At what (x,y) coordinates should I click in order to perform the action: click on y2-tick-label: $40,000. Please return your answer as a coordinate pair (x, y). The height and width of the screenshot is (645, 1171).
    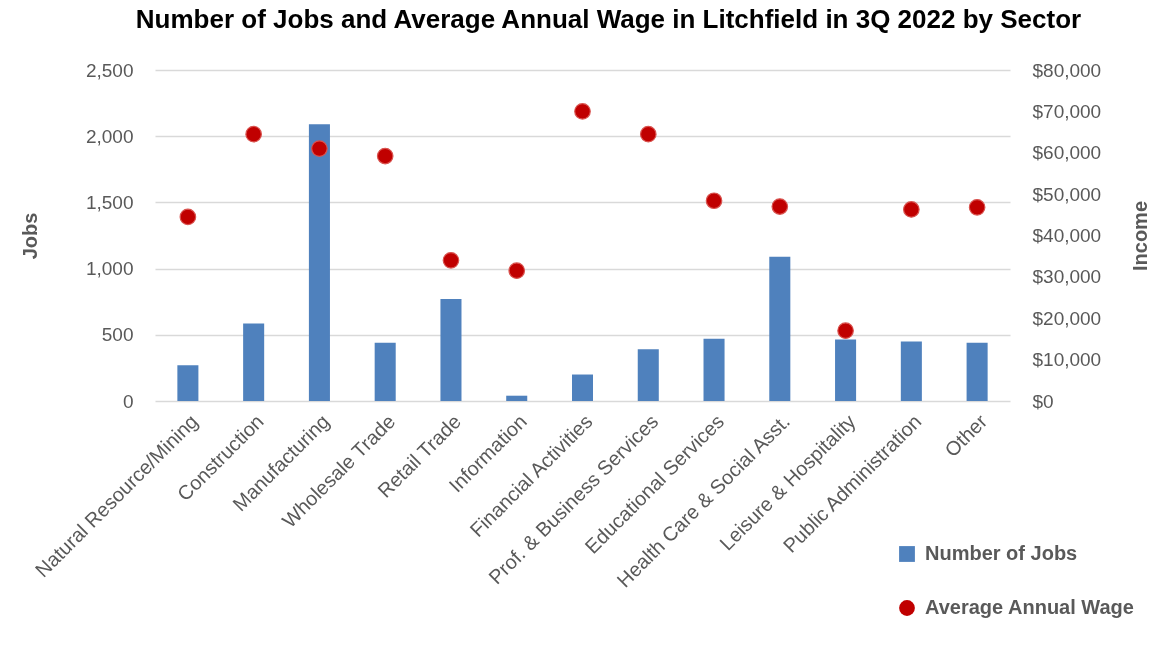
    Looking at the image, I should click on (1067, 235).